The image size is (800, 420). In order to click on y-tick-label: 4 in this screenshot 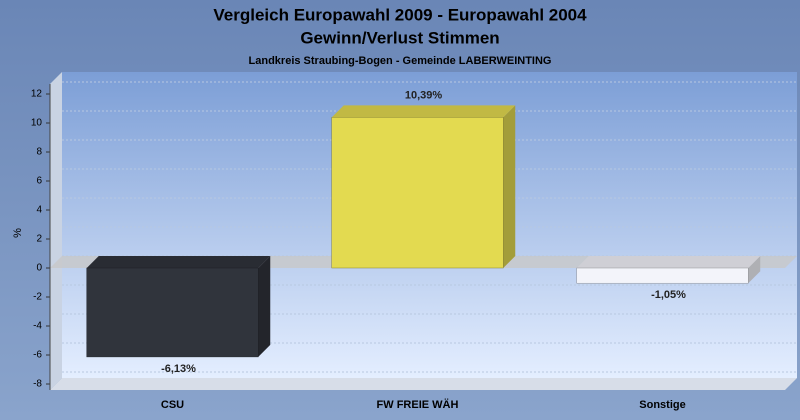, I will do `click(39, 210)`.